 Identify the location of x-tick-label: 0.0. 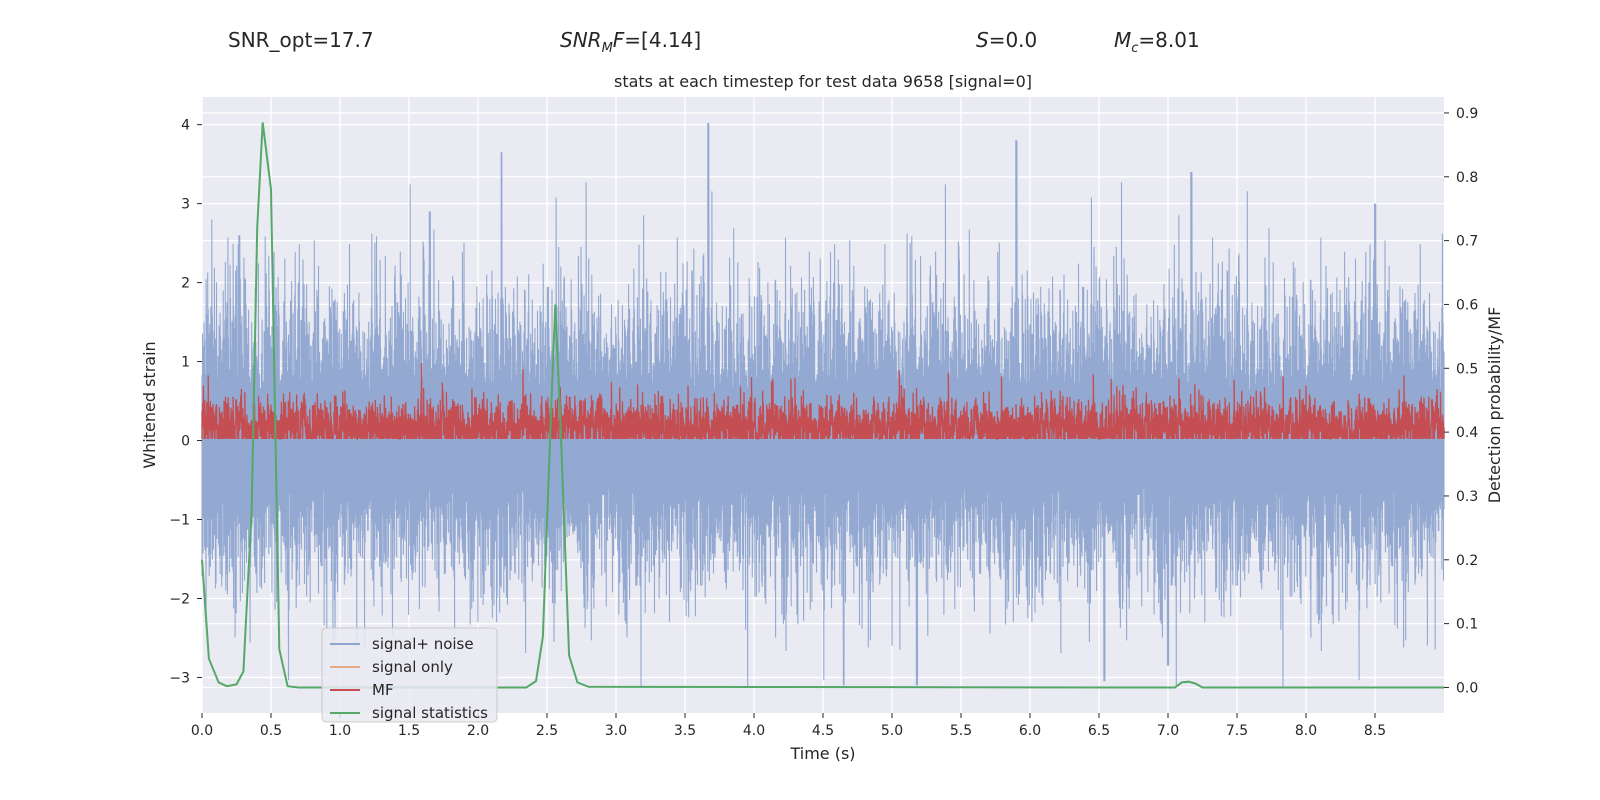
(202, 731).